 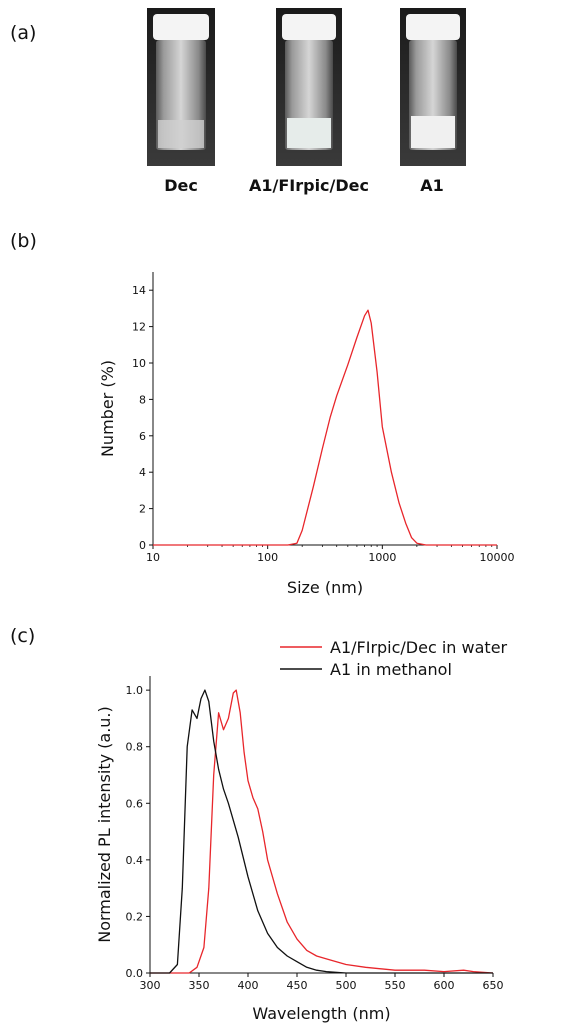 I want to click on vial-dec, so click(x=181, y=87).